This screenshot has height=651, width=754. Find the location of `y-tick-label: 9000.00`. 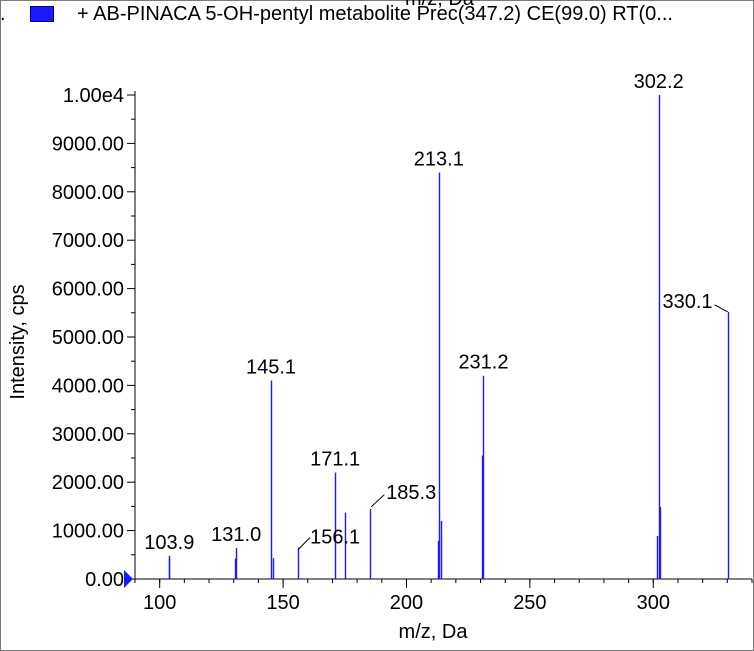

y-tick-label: 9000.00 is located at coordinates (88, 144).